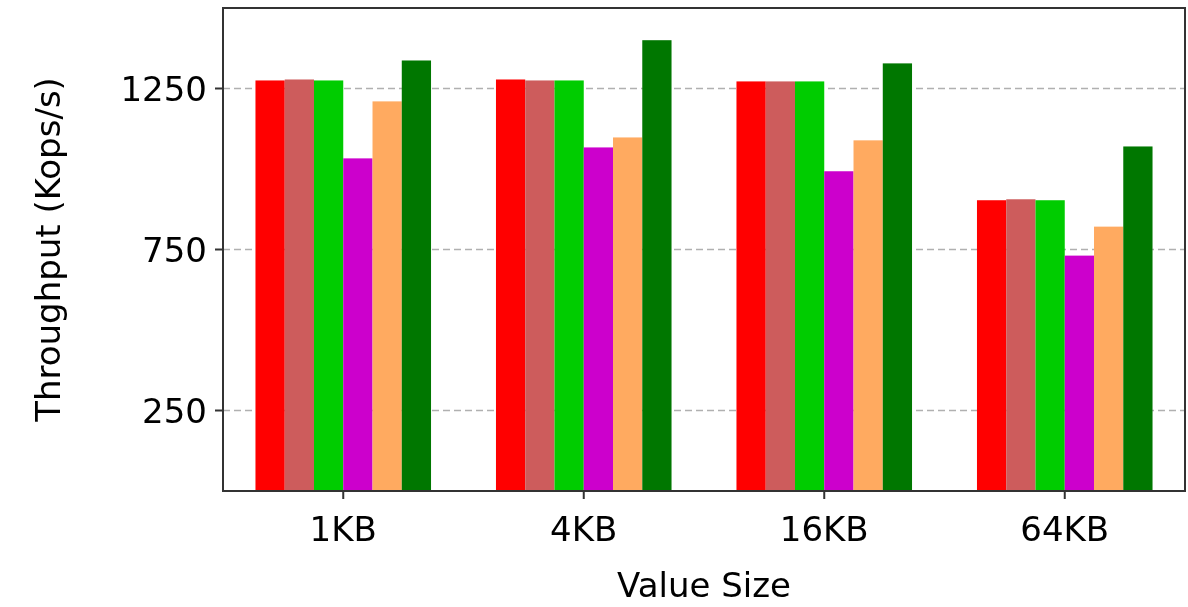 The image size is (1188, 607). What do you see at coordinates (174, 249) in the screenshot?
I see `y-tick-label: 750` at bounding box center [174, 249].